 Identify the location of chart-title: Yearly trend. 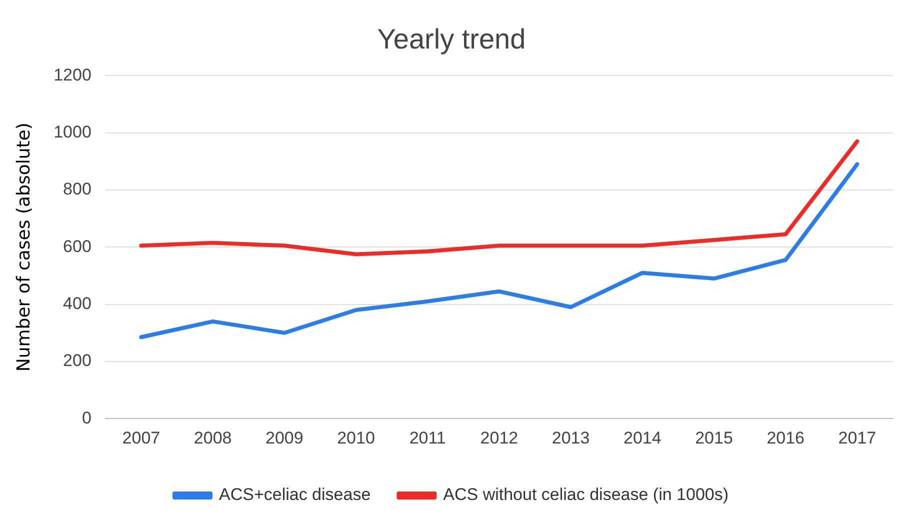
(451, 39).